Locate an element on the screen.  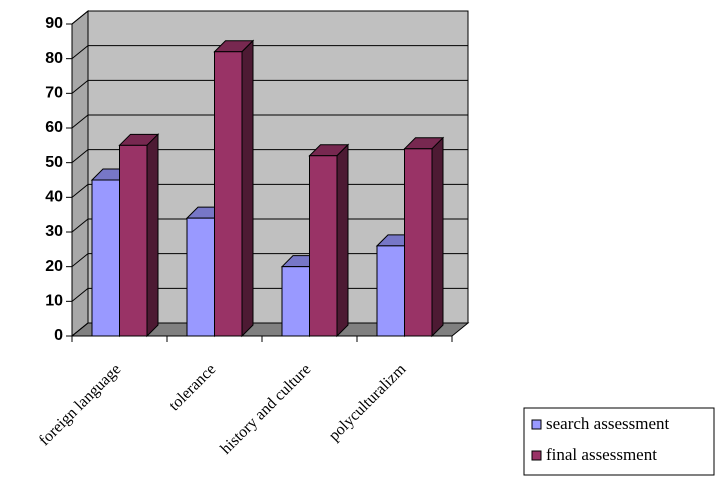
legend: search assessment final assessment is located at coordinates (619, 441).